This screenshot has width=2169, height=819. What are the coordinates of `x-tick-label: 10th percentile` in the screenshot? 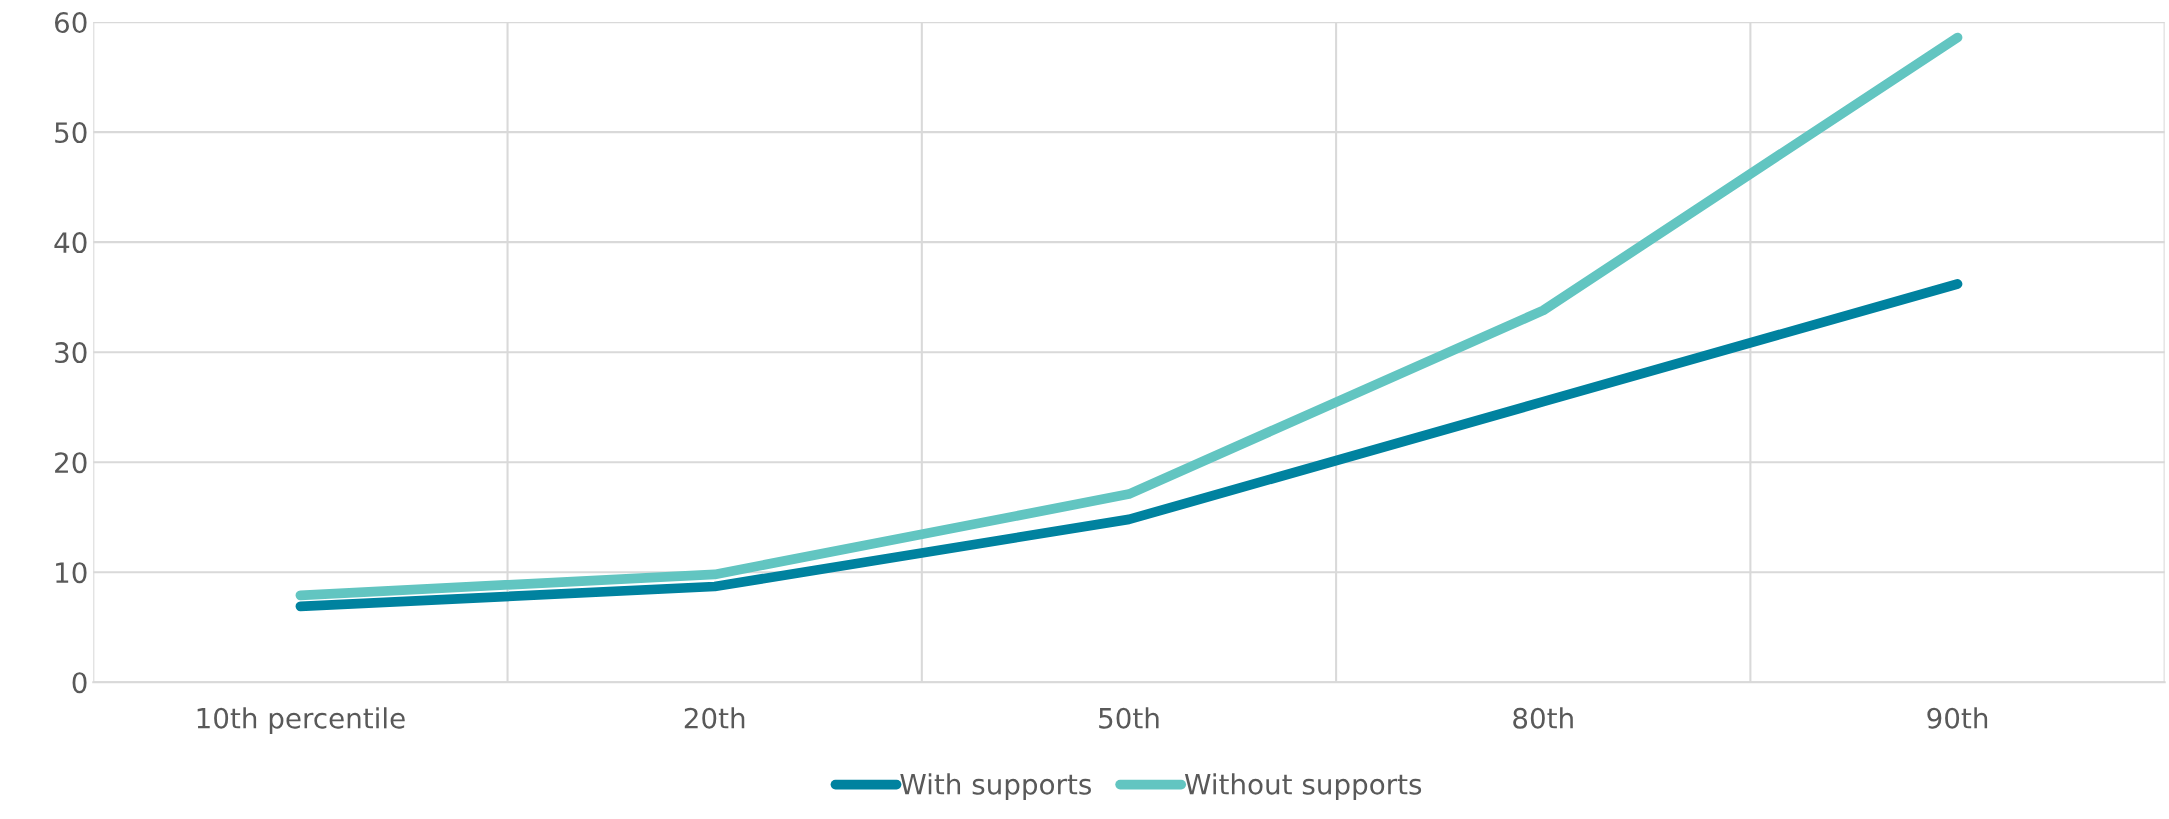 It's located at (301, 721).